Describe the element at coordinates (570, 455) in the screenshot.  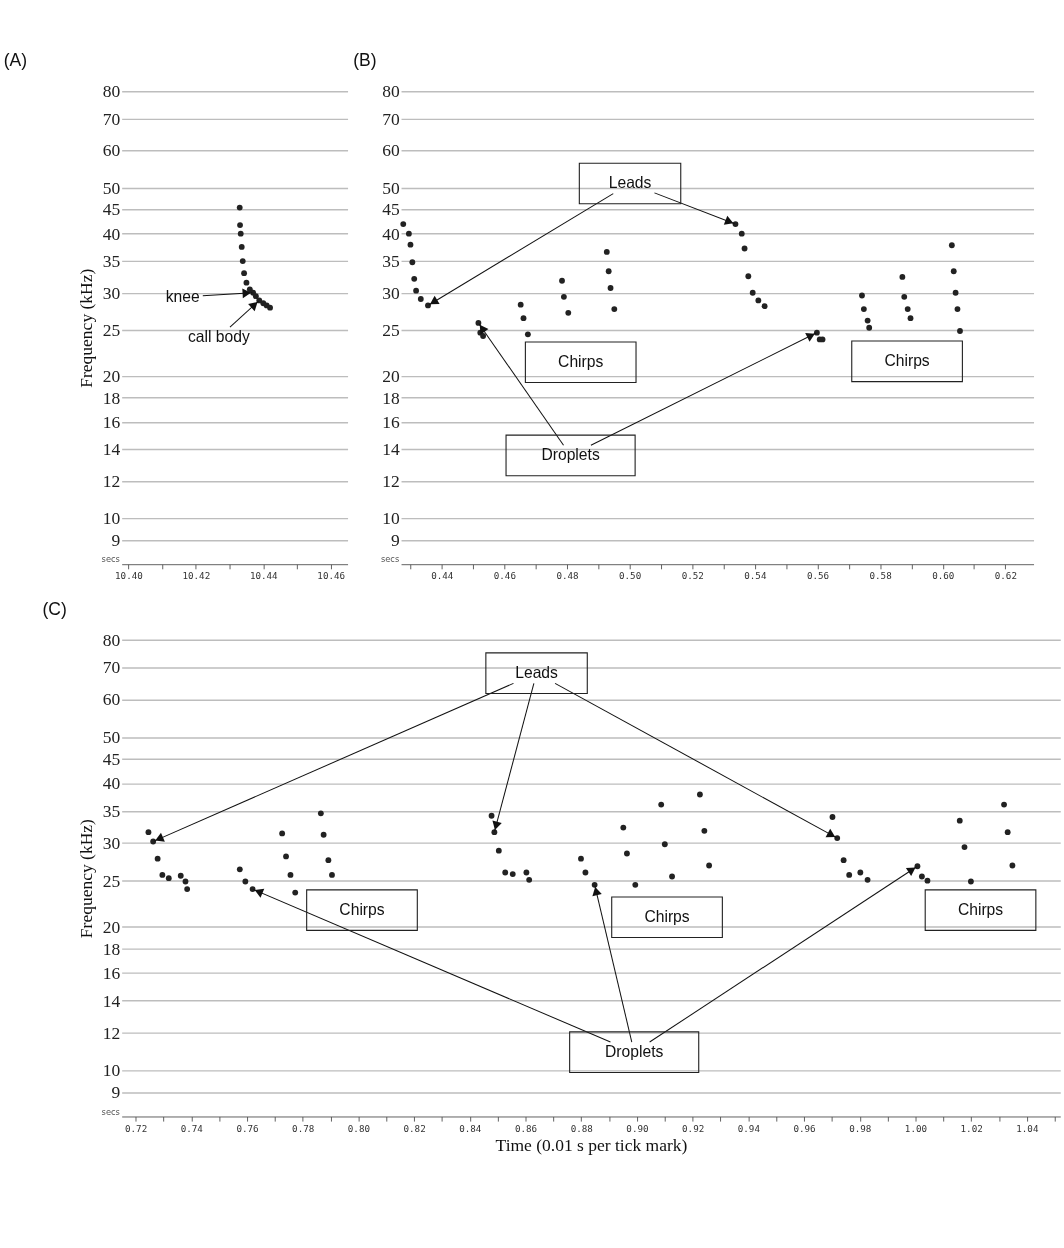
I see `annotation: Droplets` at that location.